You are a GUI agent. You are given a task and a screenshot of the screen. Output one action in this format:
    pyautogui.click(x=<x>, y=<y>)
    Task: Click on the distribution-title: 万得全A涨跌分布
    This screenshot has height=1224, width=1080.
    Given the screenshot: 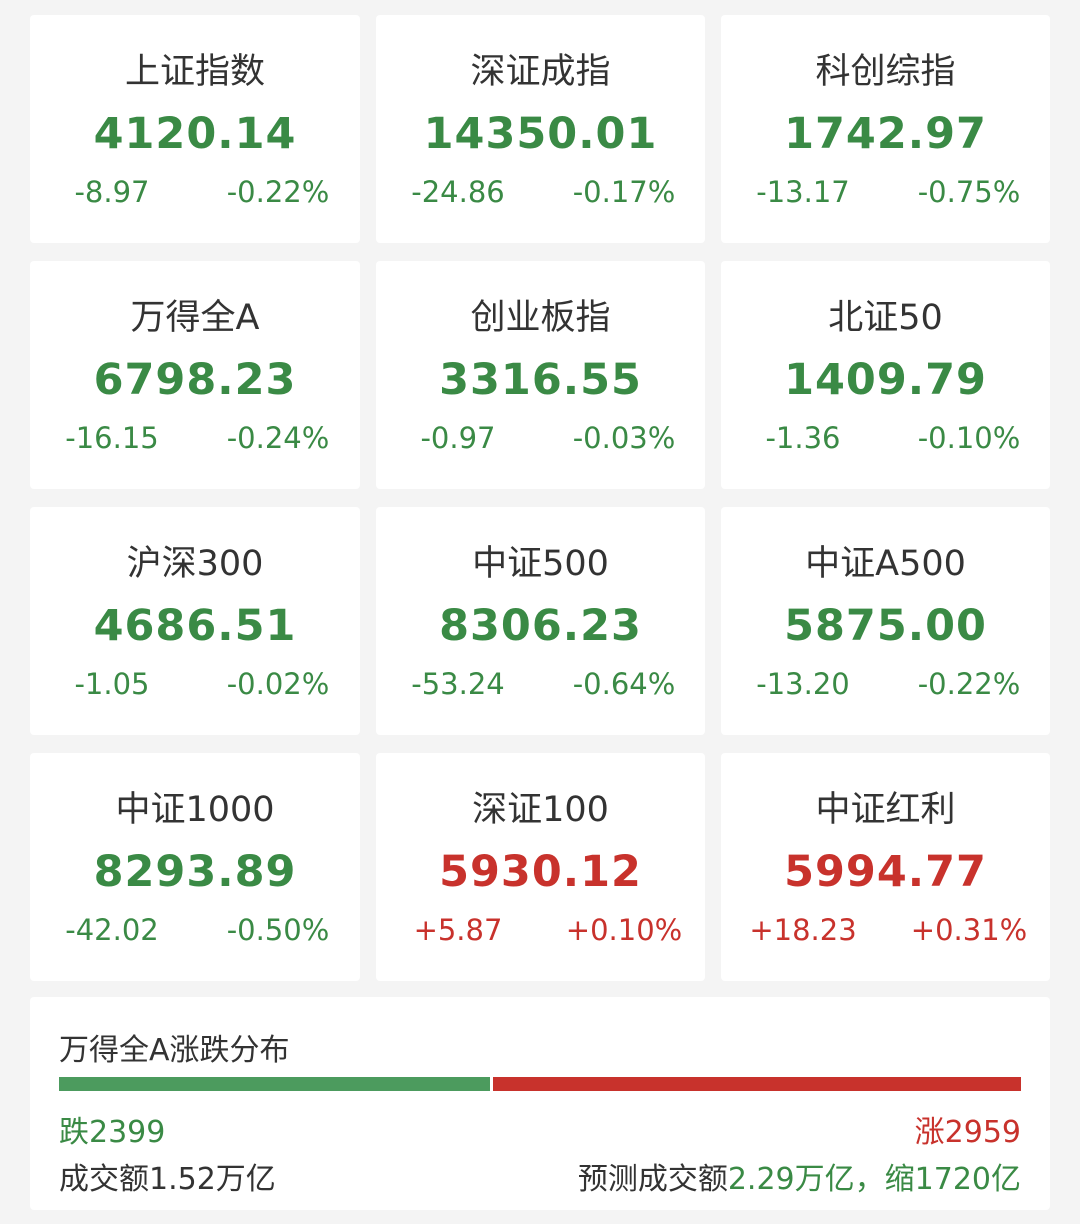 What is the action you would take?
    pyautogui.click(x=174, y=1050)
    